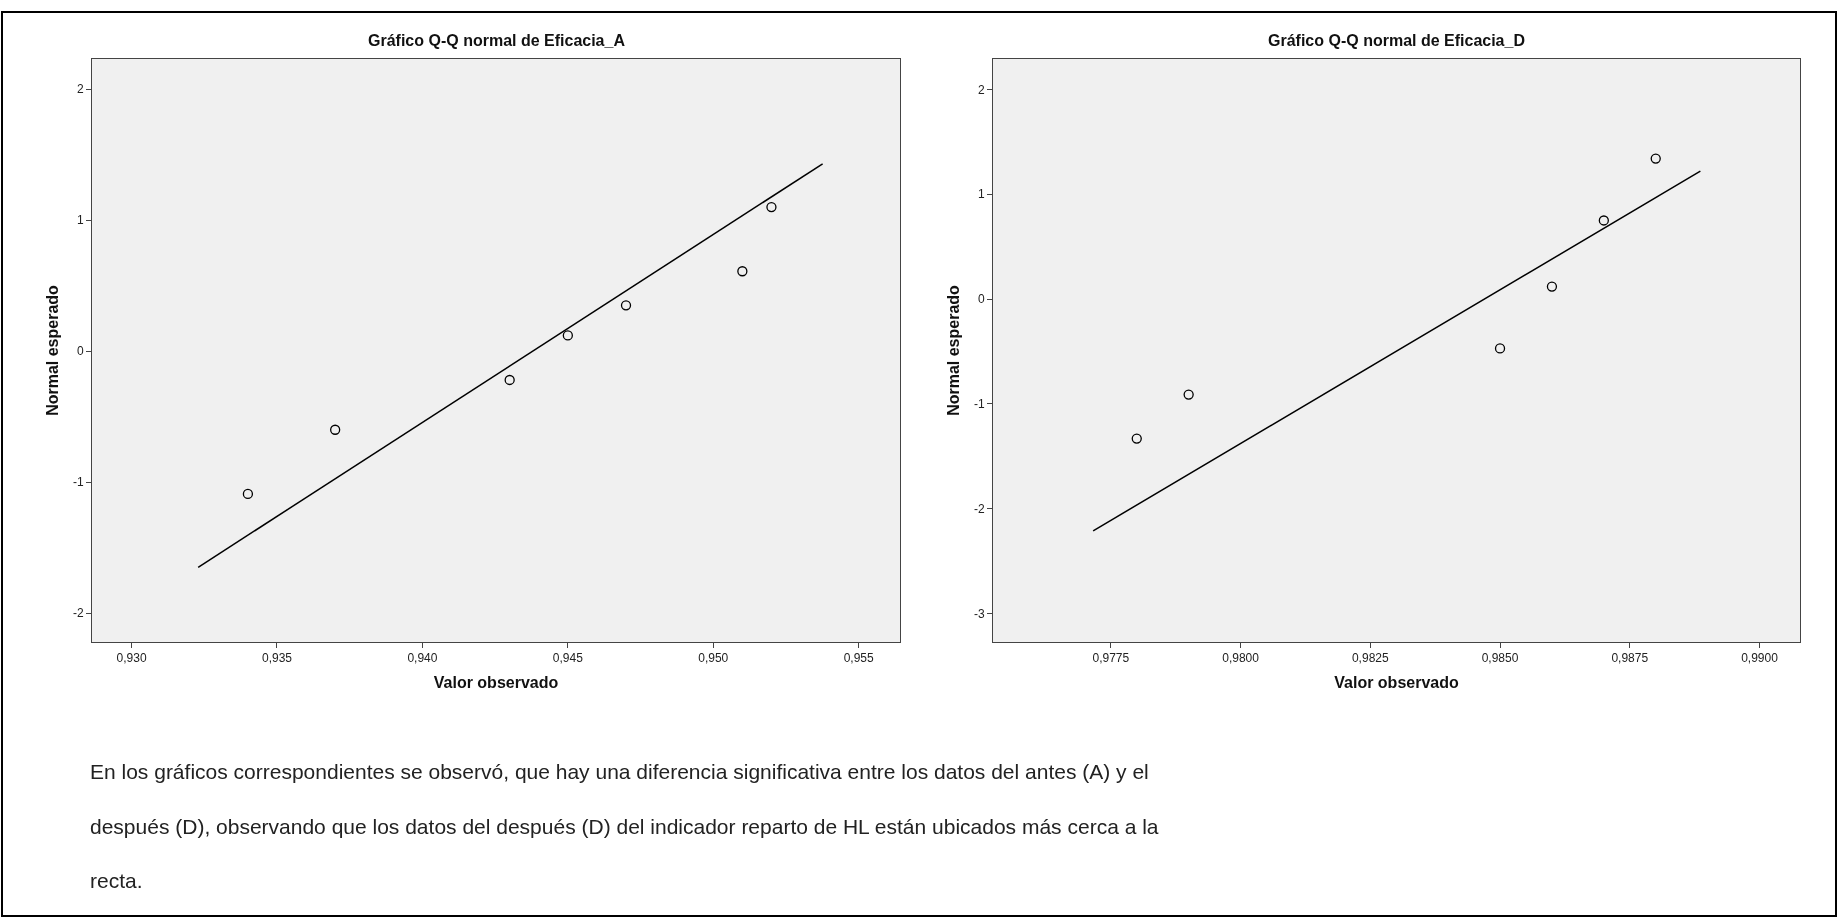 This screenshot has width=1838, height=918. What do you see at coordinates (713, 658) in the screenshot?
I see `x-tick-label: 0,950` at bounding box center [713, 658].